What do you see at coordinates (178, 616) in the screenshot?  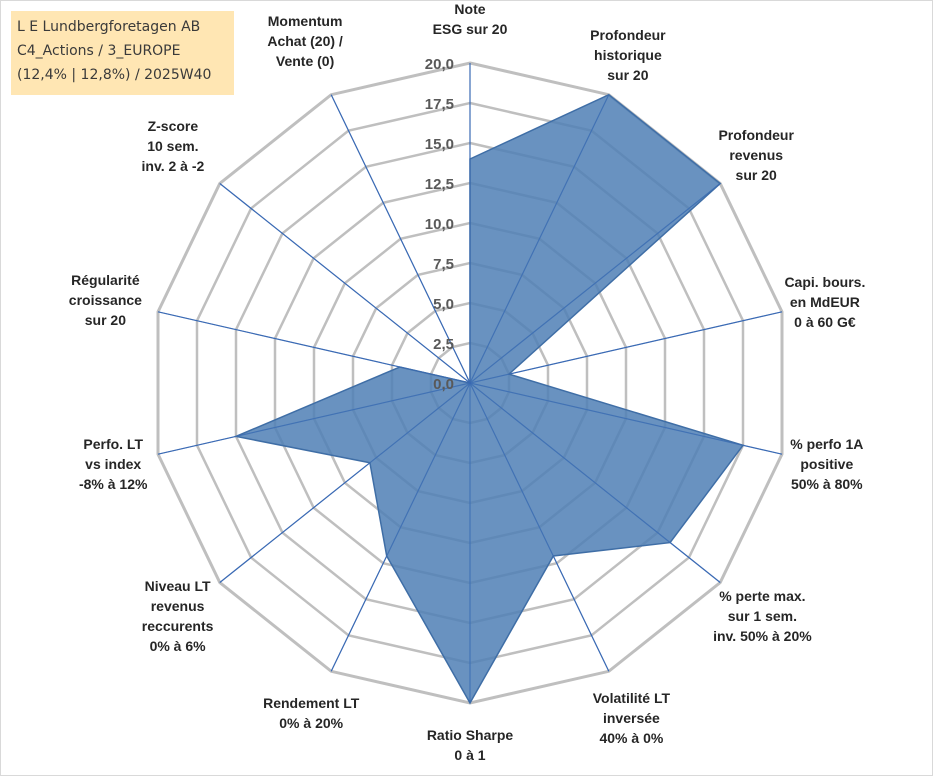 I see `axis-label-9: Niveau LT revenus reccurents 0% à 6%` at bounding box center [178, 616].